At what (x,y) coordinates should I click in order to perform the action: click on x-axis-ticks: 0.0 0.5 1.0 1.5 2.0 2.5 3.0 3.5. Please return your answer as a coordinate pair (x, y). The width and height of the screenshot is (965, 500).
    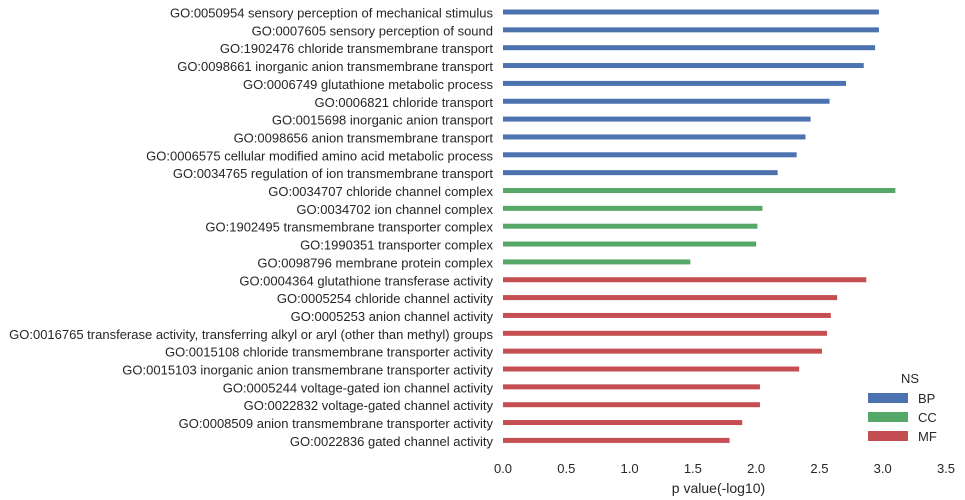
    Looking at the image, I should click on (724, 468).